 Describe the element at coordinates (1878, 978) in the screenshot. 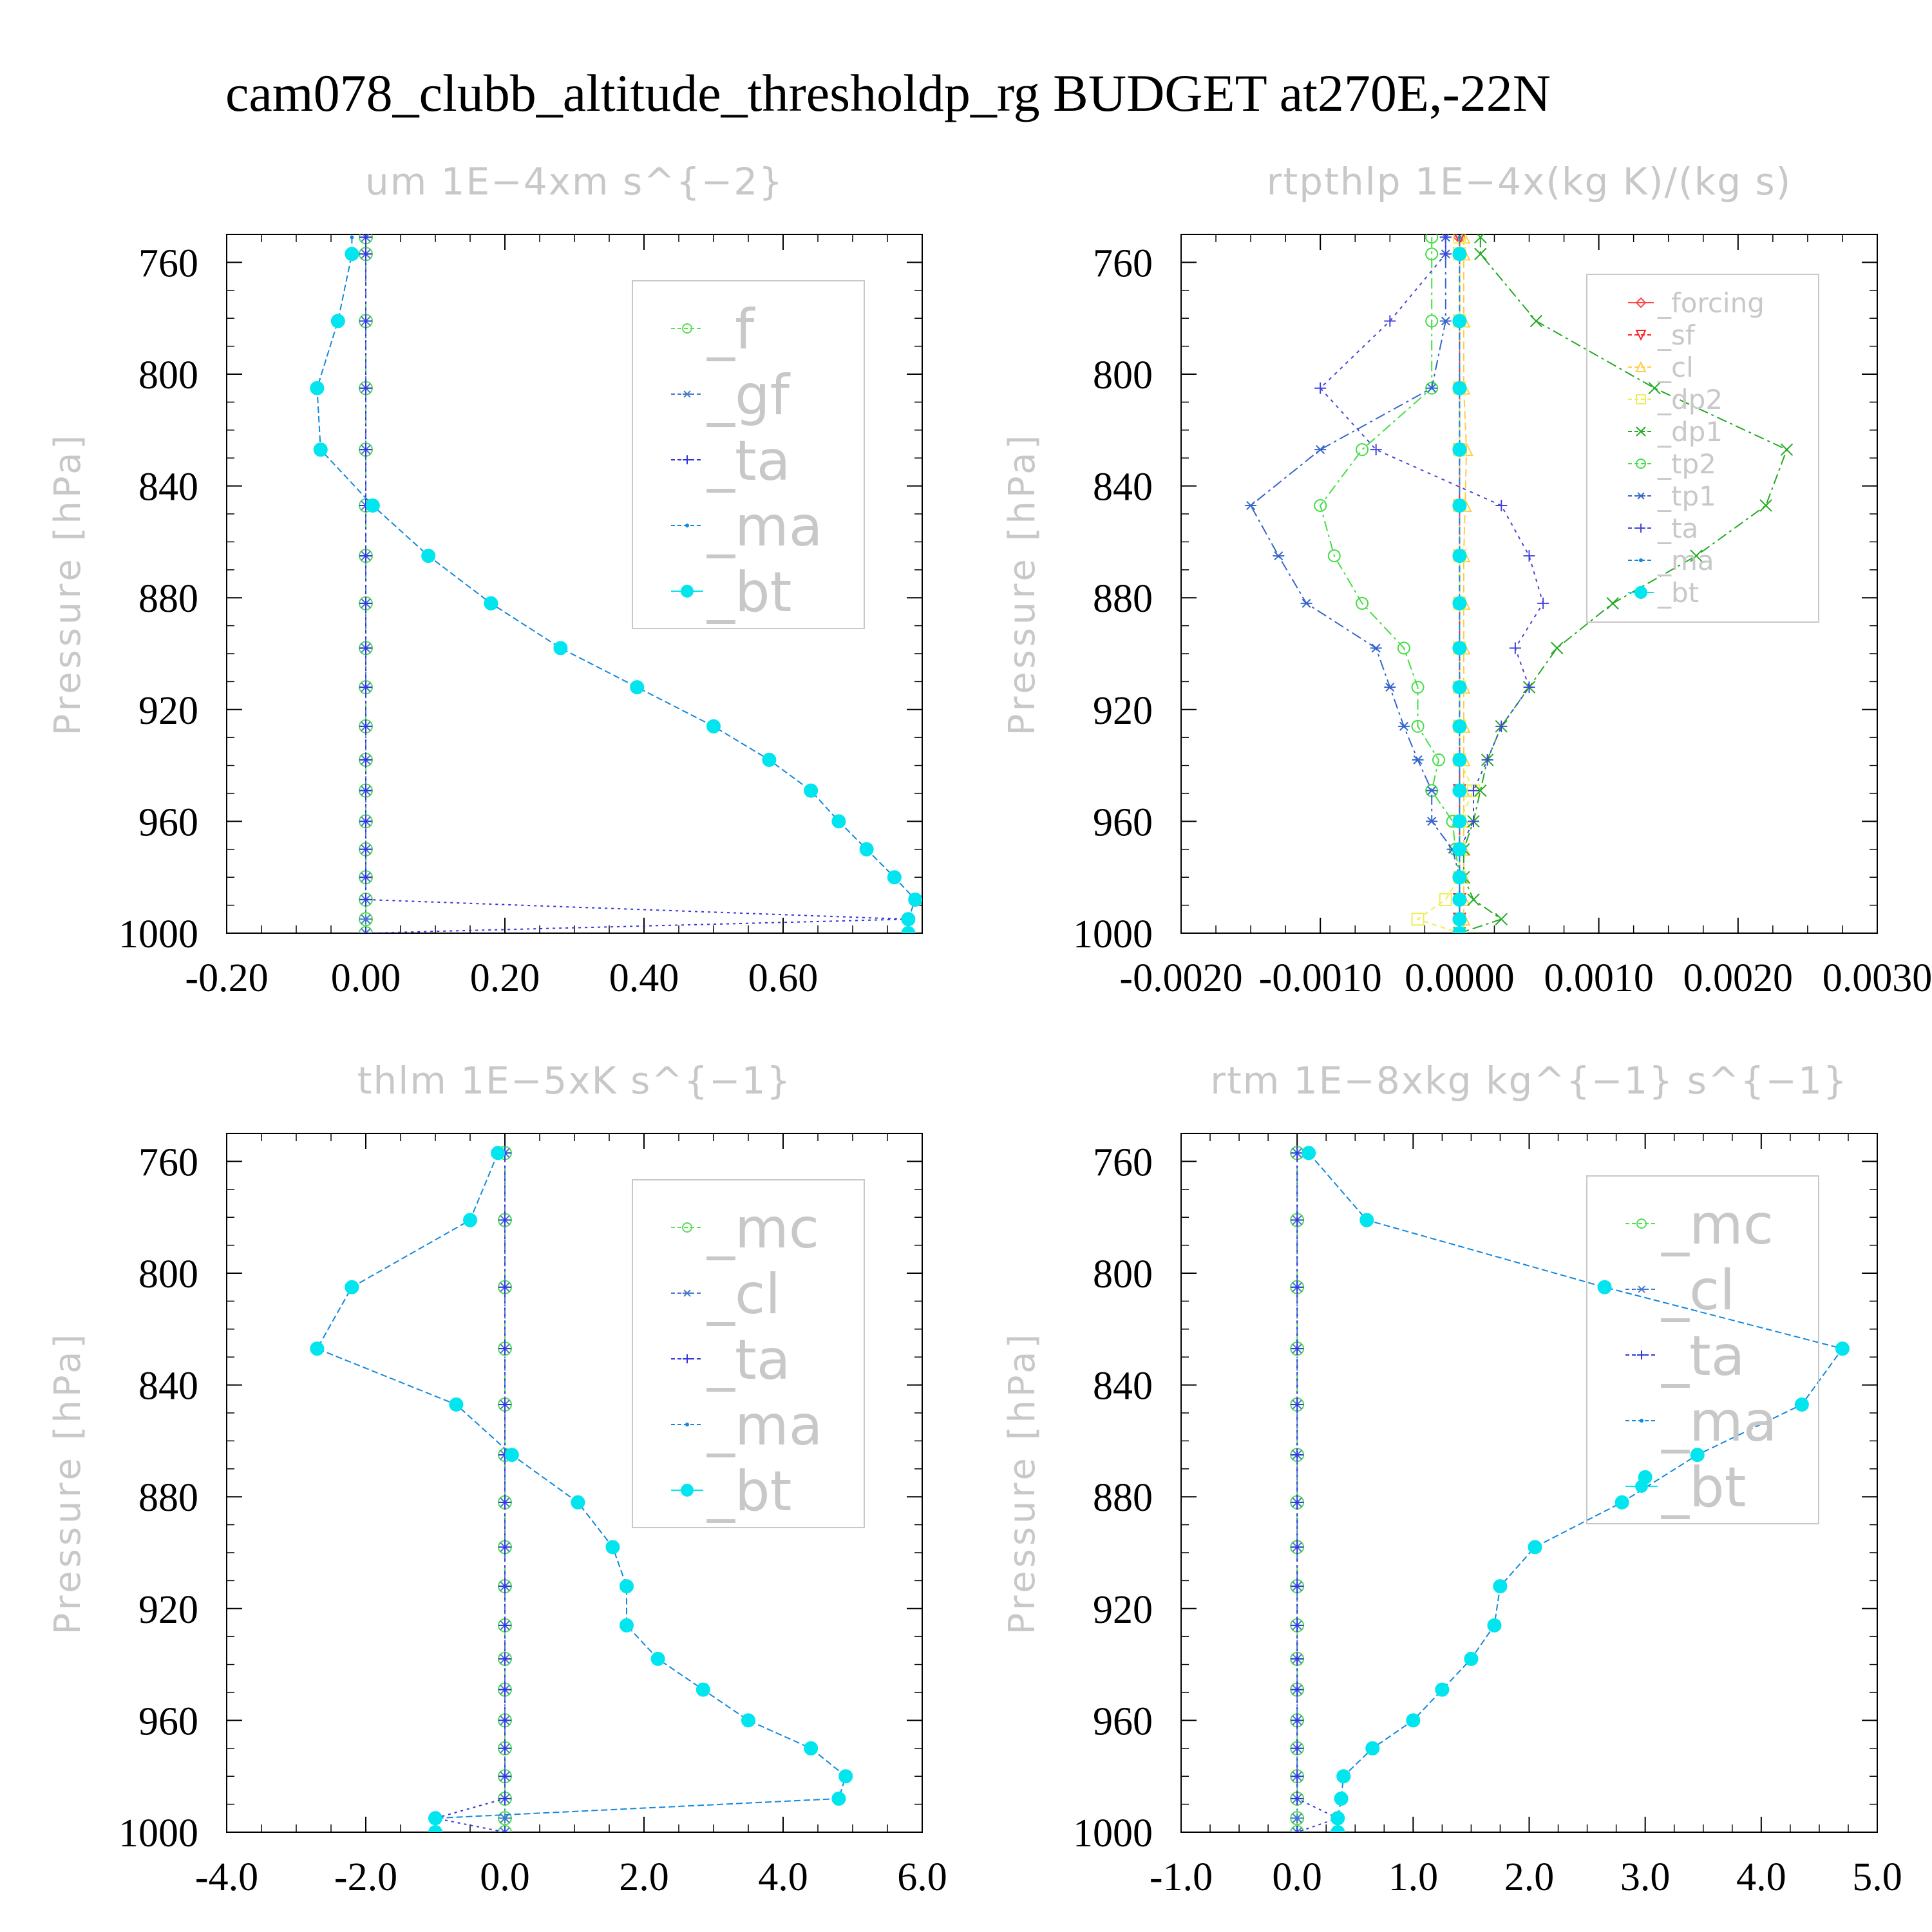

I see `x-tick-label: 0.0030` at that location.